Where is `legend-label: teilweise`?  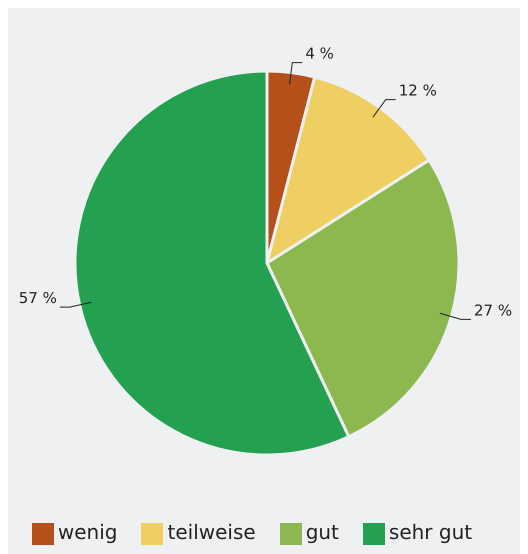 legend-label: teilweise is located at coordinates (211, 532).